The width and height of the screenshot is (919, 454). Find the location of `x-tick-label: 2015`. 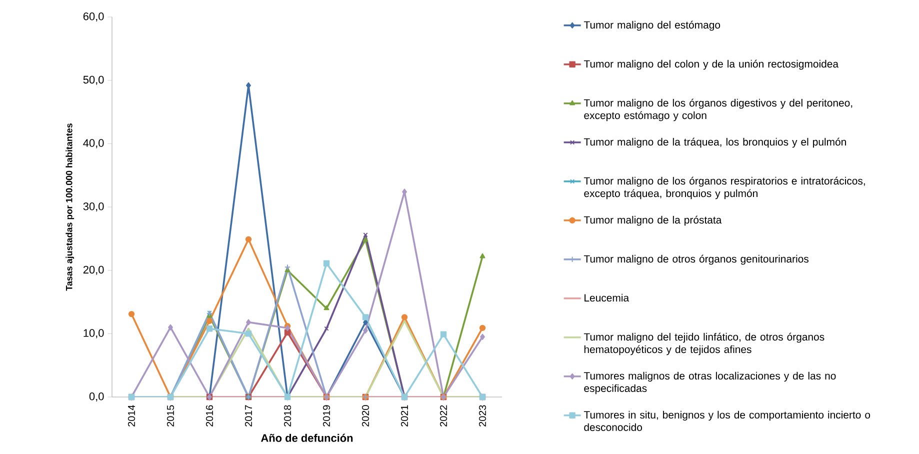

x-tick-label: 2015 is located at coordinates (170, 415).